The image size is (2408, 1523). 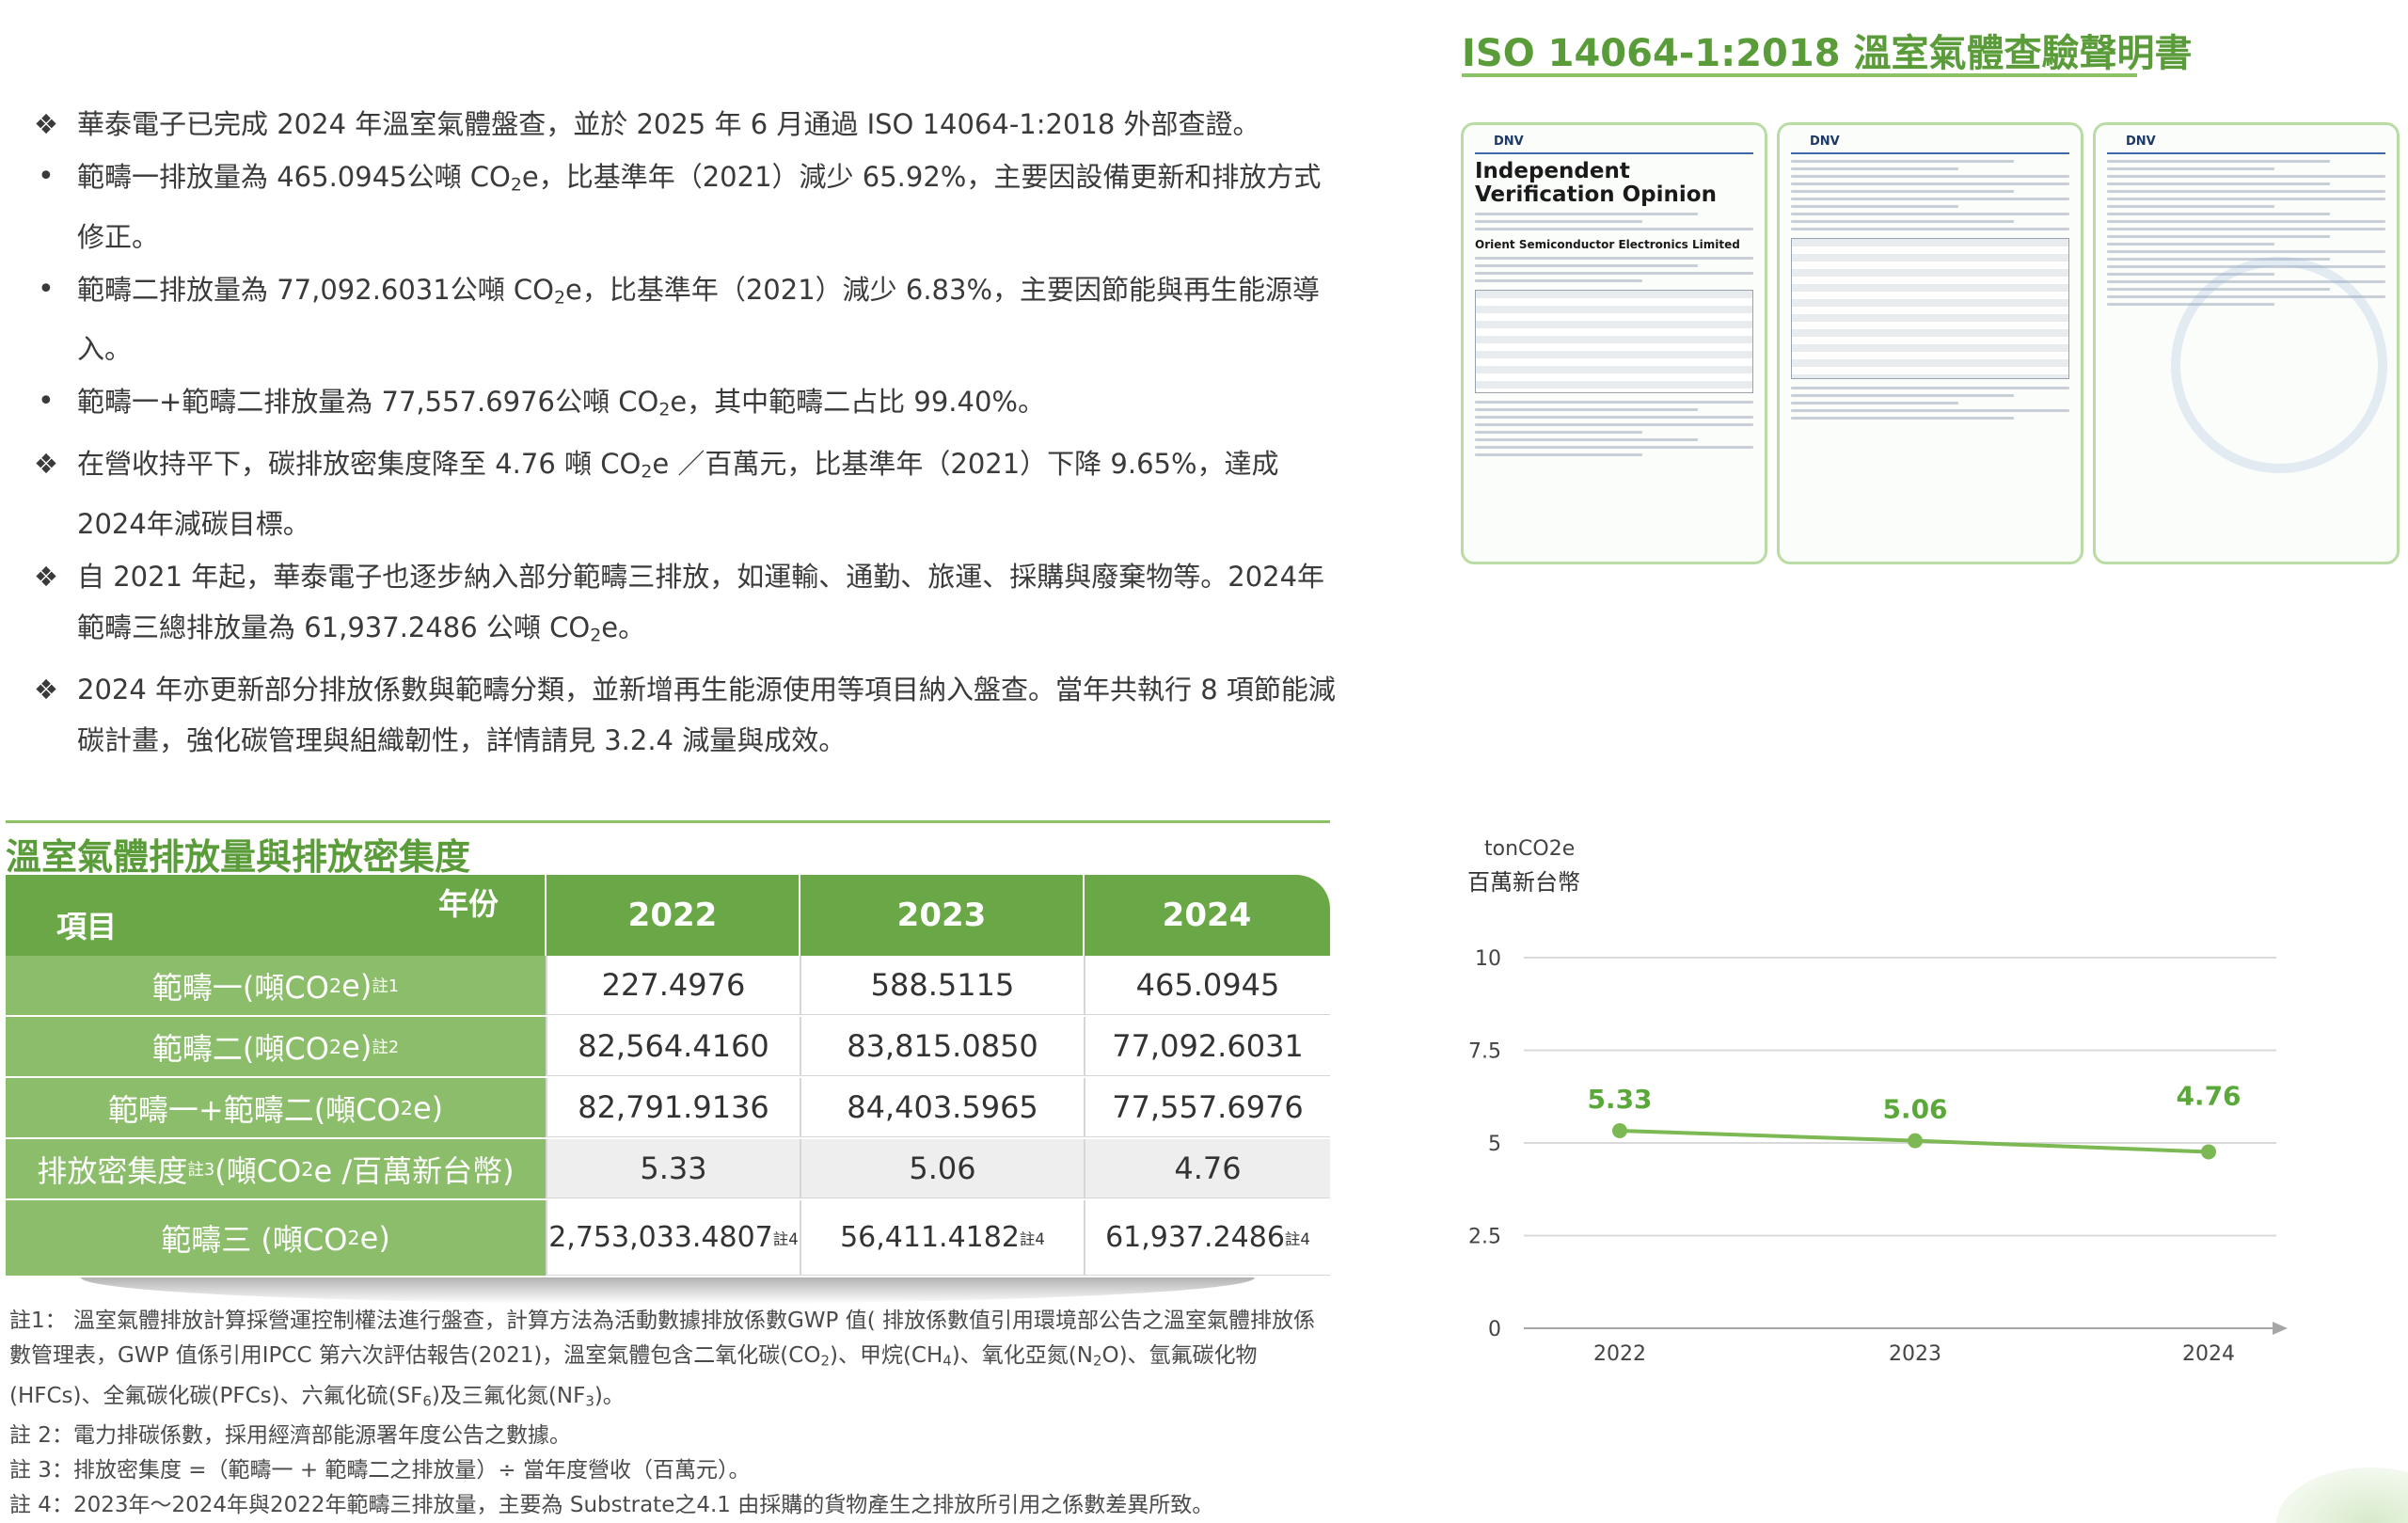 What do you see at coordinates (673, 1107) in the screenshot?
I see `table-cell: 82,791.9136` at bounding box center [673, 1107].